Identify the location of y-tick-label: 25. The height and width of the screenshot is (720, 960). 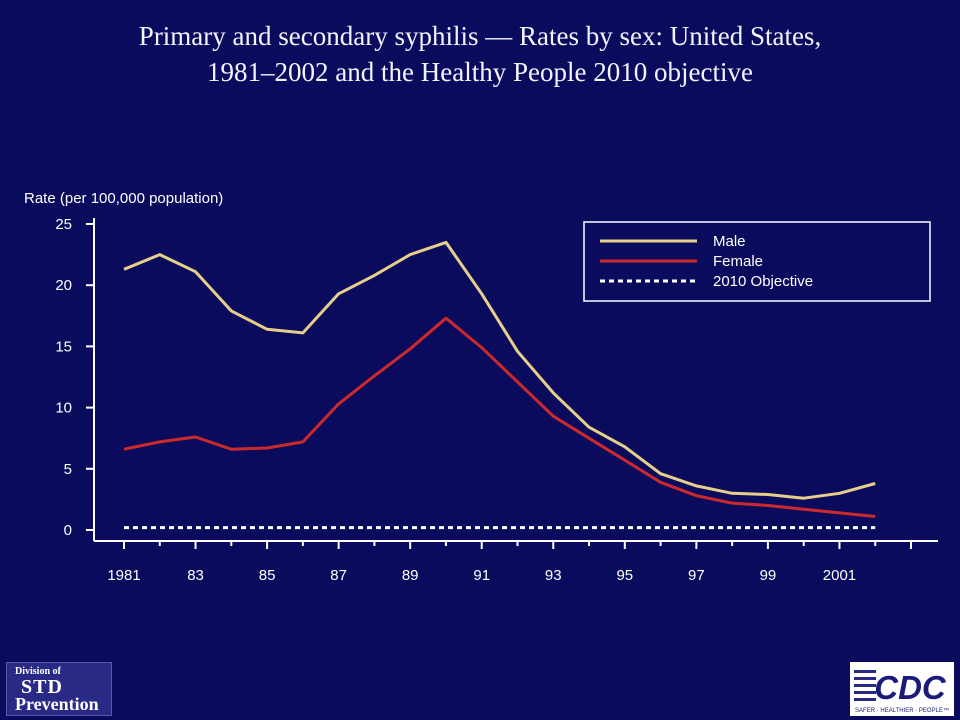
(63, 224).